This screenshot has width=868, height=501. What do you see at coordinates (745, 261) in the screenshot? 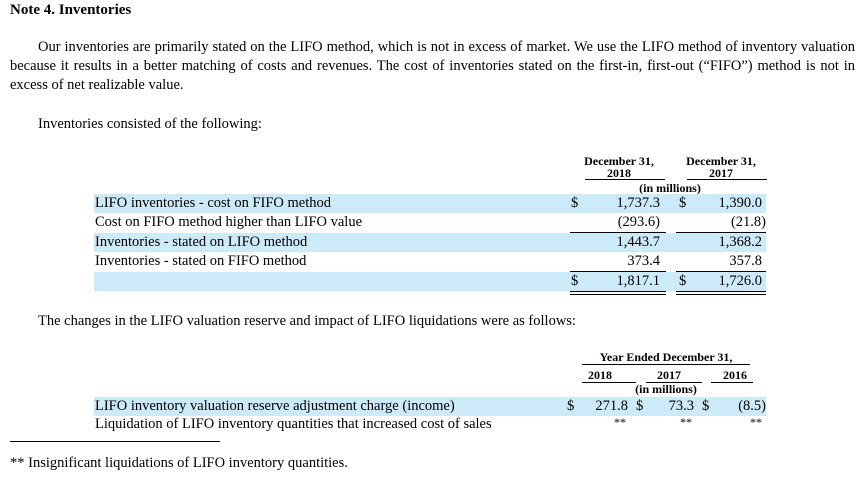
I see `table1-row-value-2017: 357.8` at bounding box center [745, 261].